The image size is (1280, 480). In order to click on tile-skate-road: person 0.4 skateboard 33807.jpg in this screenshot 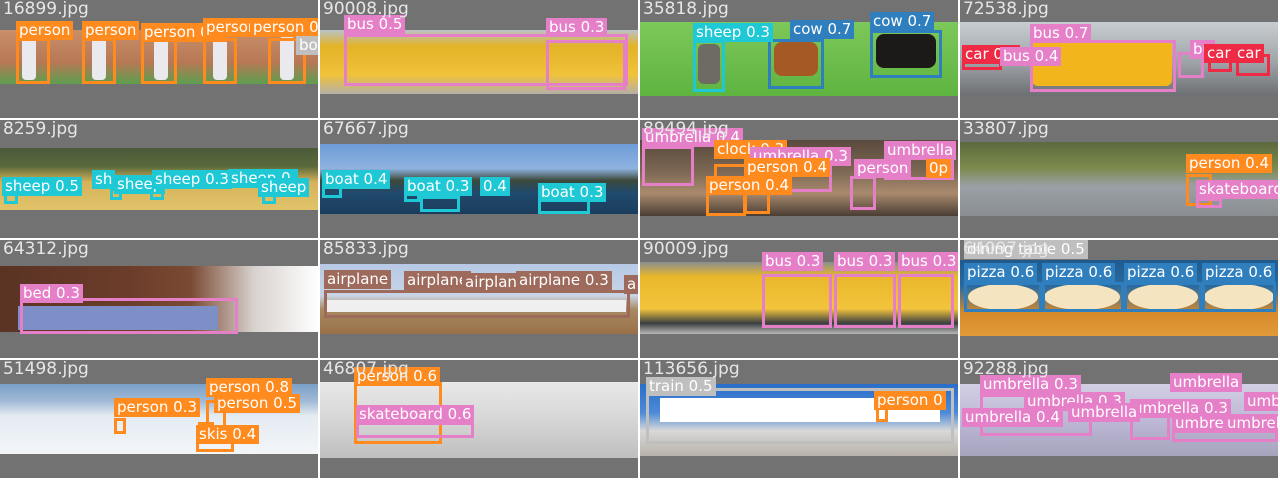, I will do `click(1119, 179)`.